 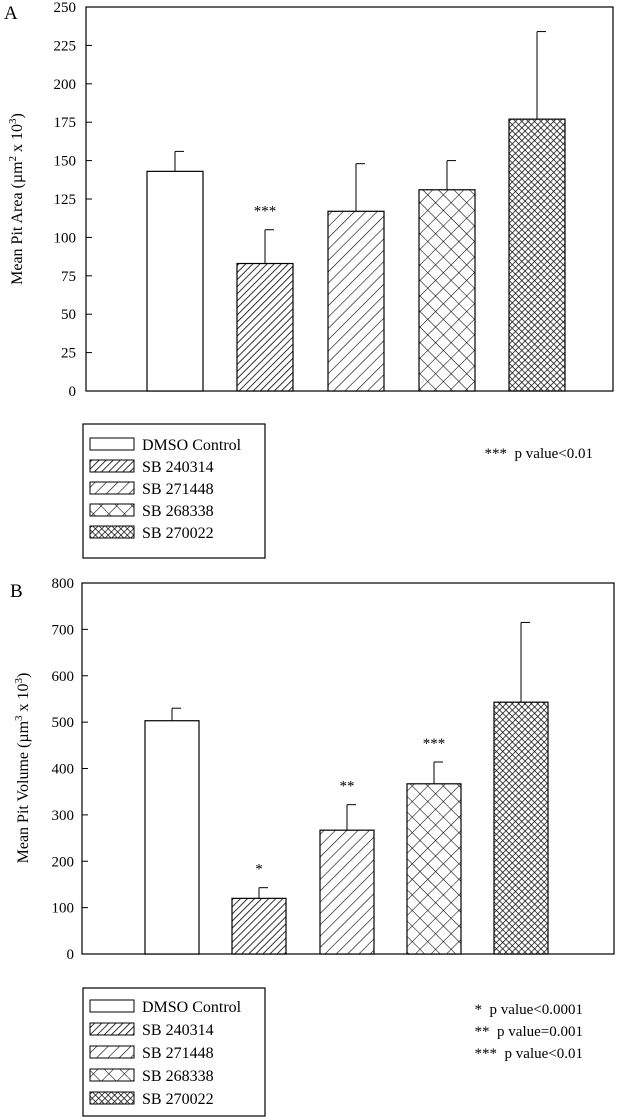 What do you see at coordinates (22, 768) in the screenshot?
I see `y-axis-label-b: Mean Pit Volume (µm3 x 103)` at bounding box center [22, 768].